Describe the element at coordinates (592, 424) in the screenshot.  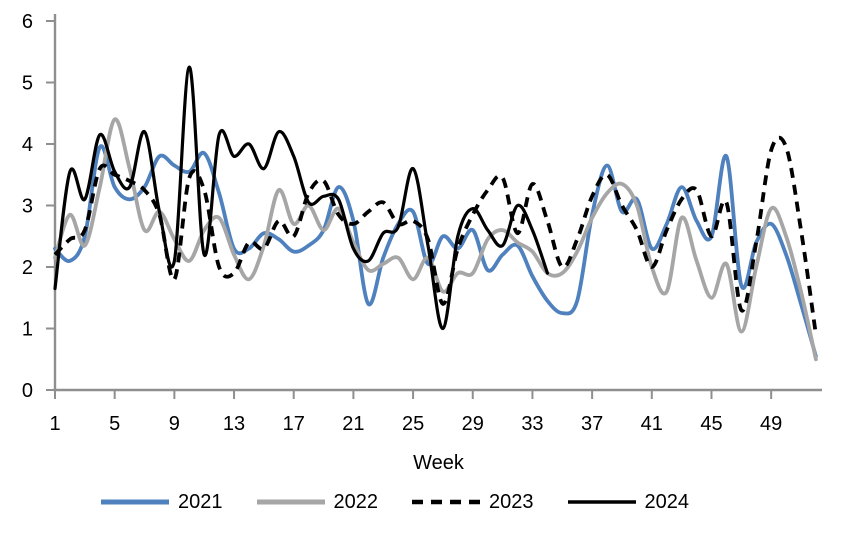
I see `x-tick-label: 37` at that location.